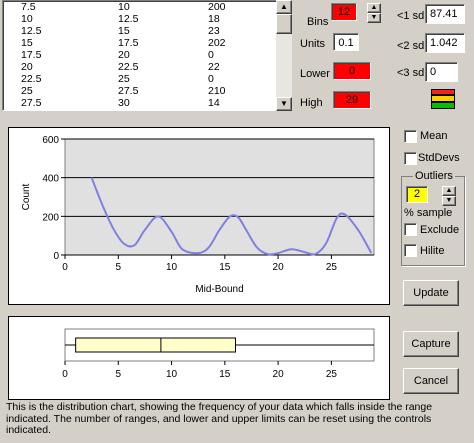 This screenshot has height=443, width=474. What do you see at coordinates (311, 103) in the screenshot?
I see `high-label: High` at bounding box center [311, 103].